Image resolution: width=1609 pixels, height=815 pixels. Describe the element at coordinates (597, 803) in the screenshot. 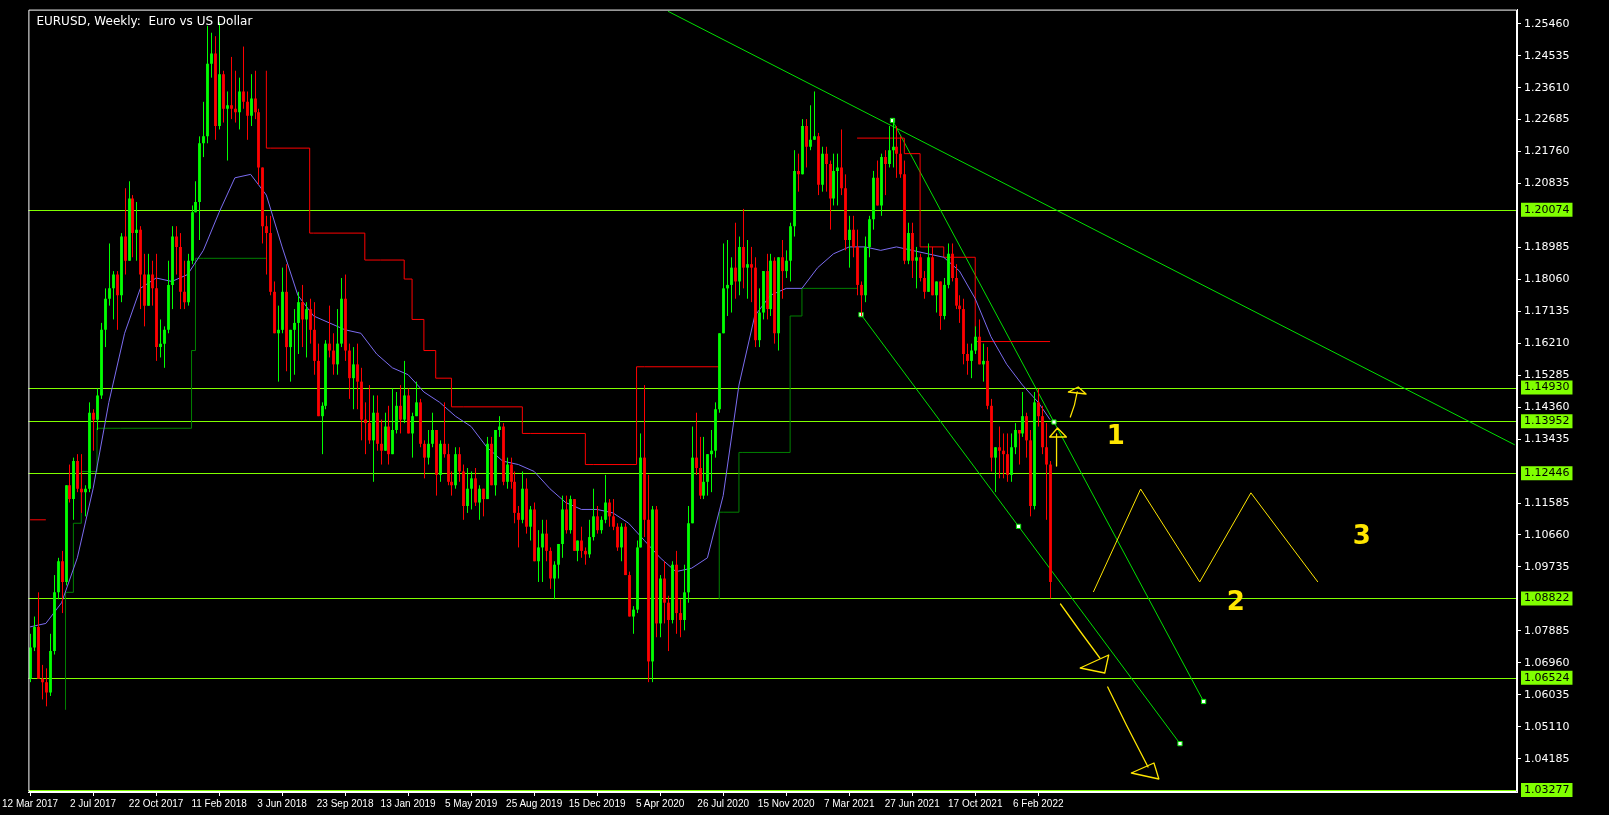

I see `x-tick-label: 15 Dec 2019` at that location.